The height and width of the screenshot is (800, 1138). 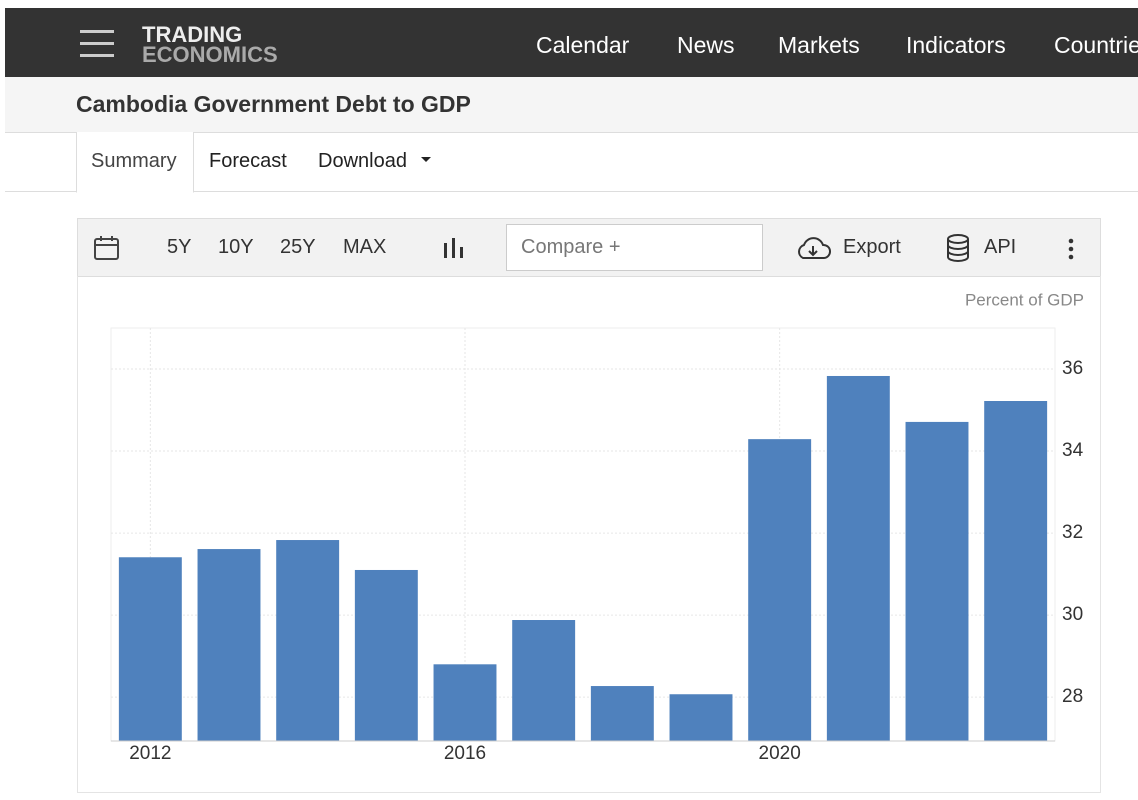 I want to click on menu-icon, so click(x=97, y=44).